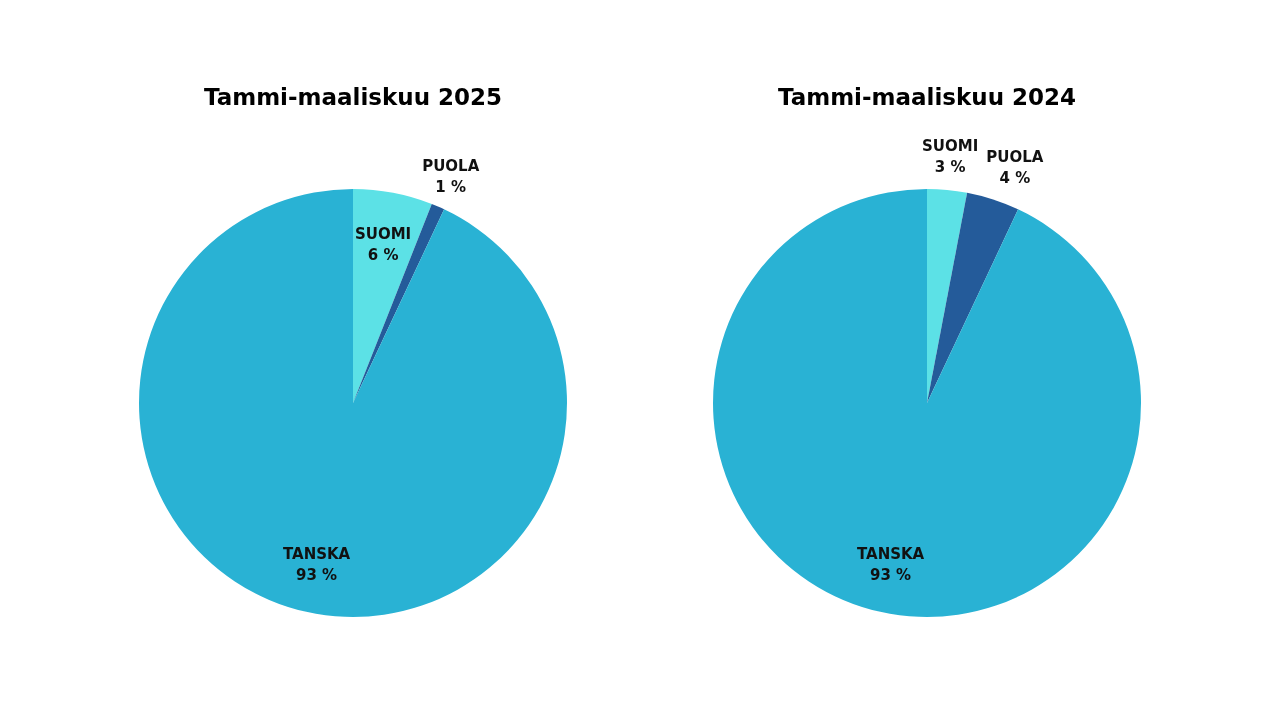 The height and width of the screenshot is (720, 1280). I want to click on data-label: 4 %, so click(1015, 178).